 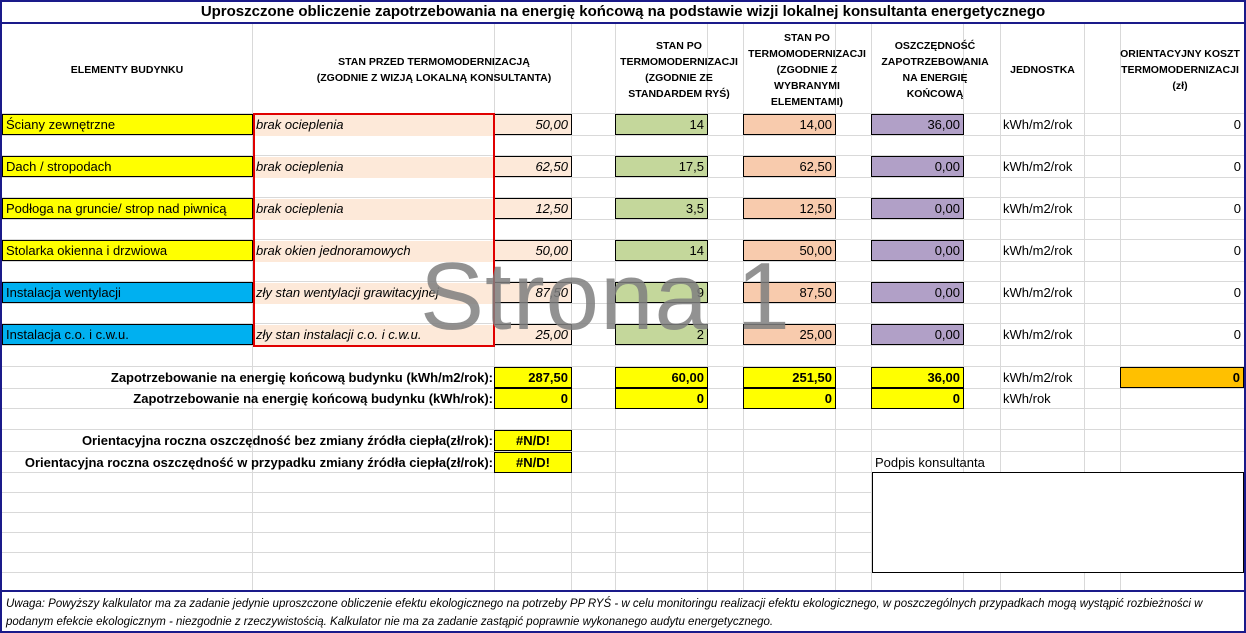 What do you see at coordinates (127, 250) in the screenshot?
I see `element-cell: Stolarka okienna i drzwiowa` at bounding box center [127, 250].